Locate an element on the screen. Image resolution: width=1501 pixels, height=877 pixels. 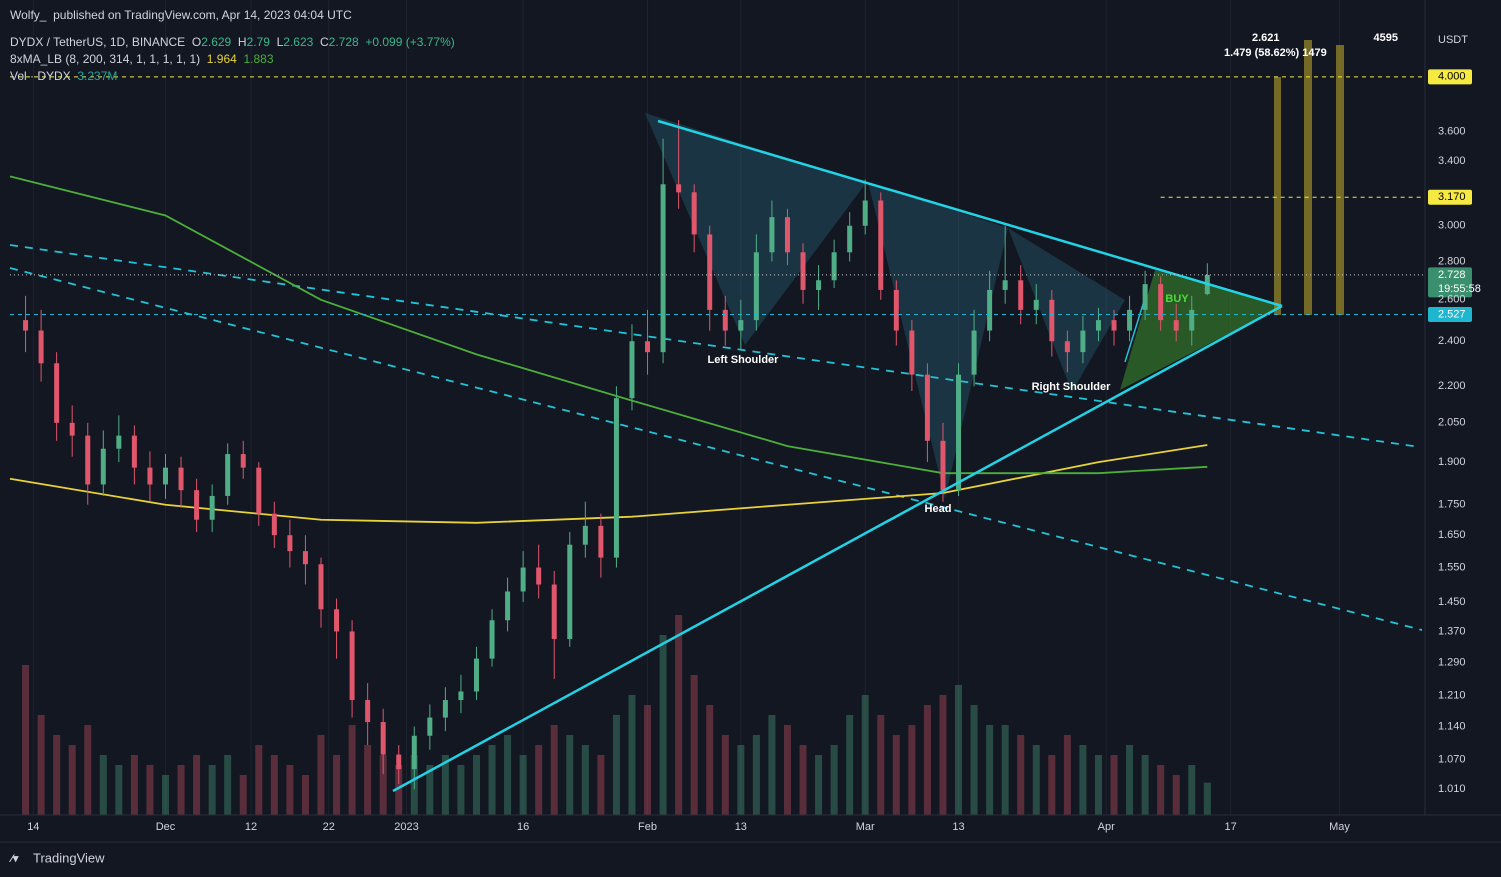
x-tick-label: 14 is located at coordinates (33, 827).